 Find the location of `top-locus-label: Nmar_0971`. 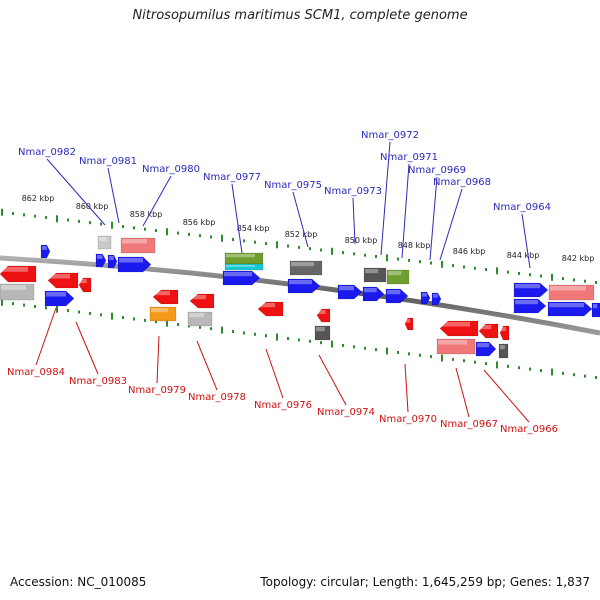

top-locus-label: Nmar_0971 is located at coordinates (409, 157).